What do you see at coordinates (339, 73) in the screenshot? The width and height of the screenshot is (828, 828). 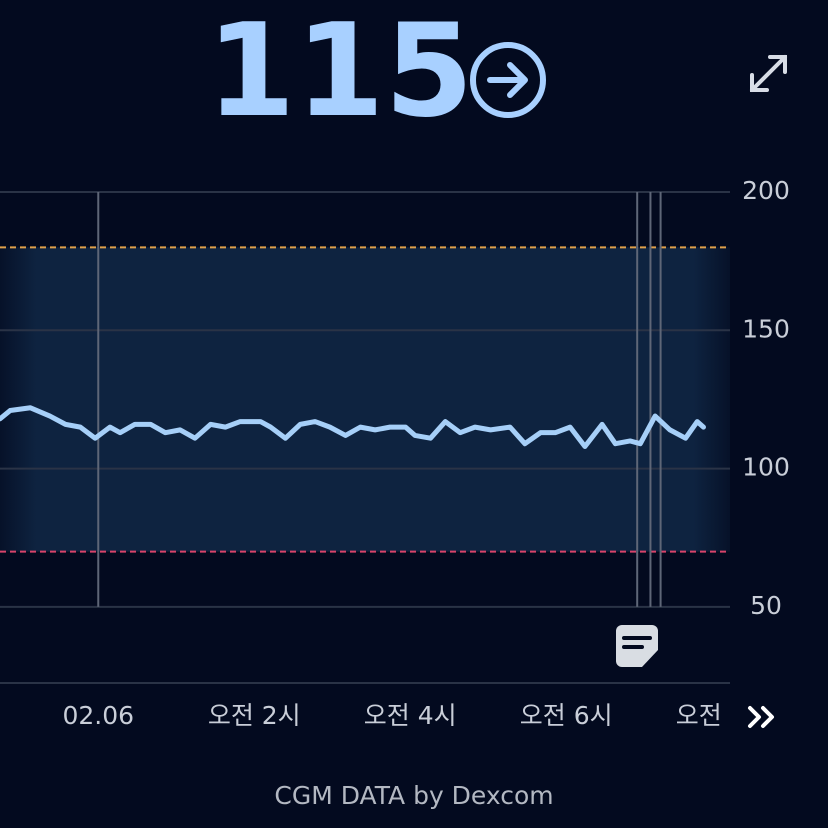 I see `glucose-reading: 115` at bounding box center [339, 73].